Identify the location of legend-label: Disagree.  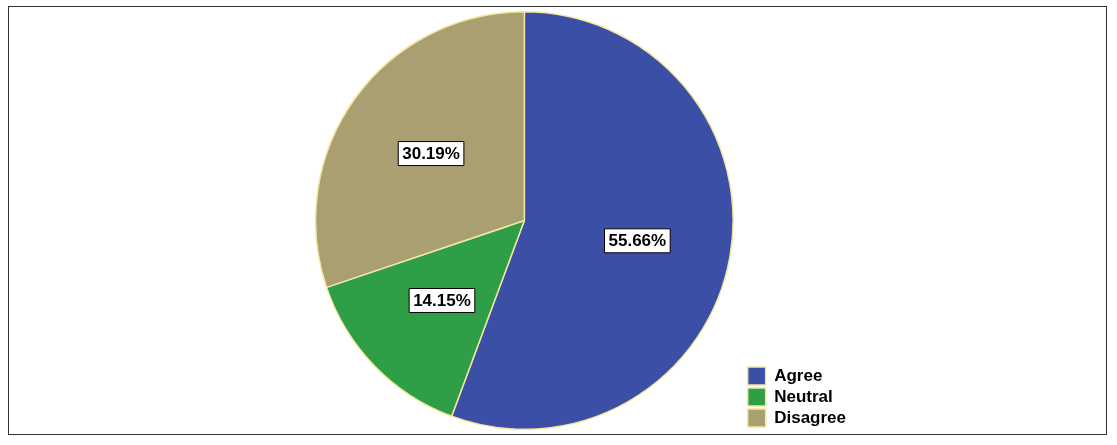
(810, 417).